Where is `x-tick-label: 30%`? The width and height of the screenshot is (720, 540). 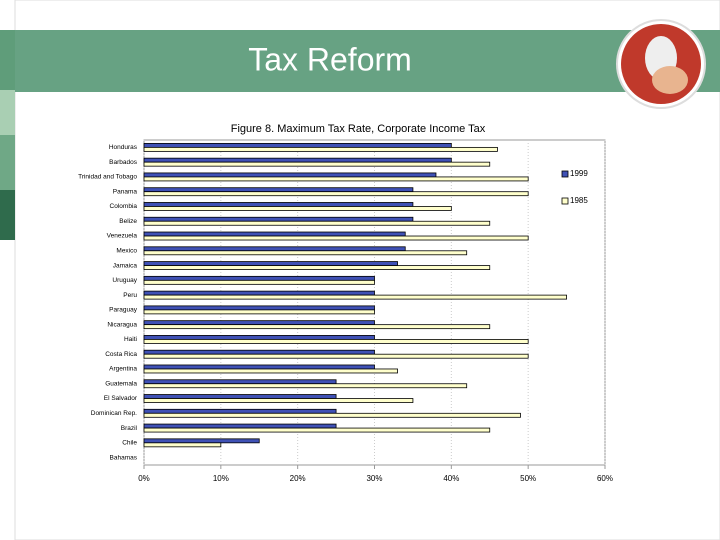 x-tick-label: 30% is located at coordinates (374, 478).